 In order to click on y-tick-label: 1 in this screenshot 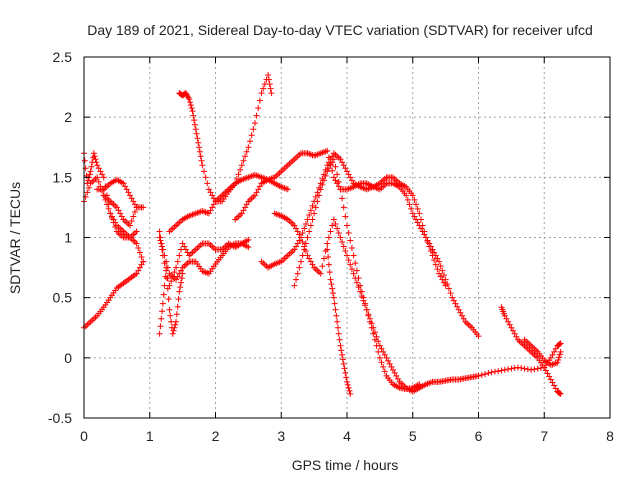, I will do `click(68, 238)`.